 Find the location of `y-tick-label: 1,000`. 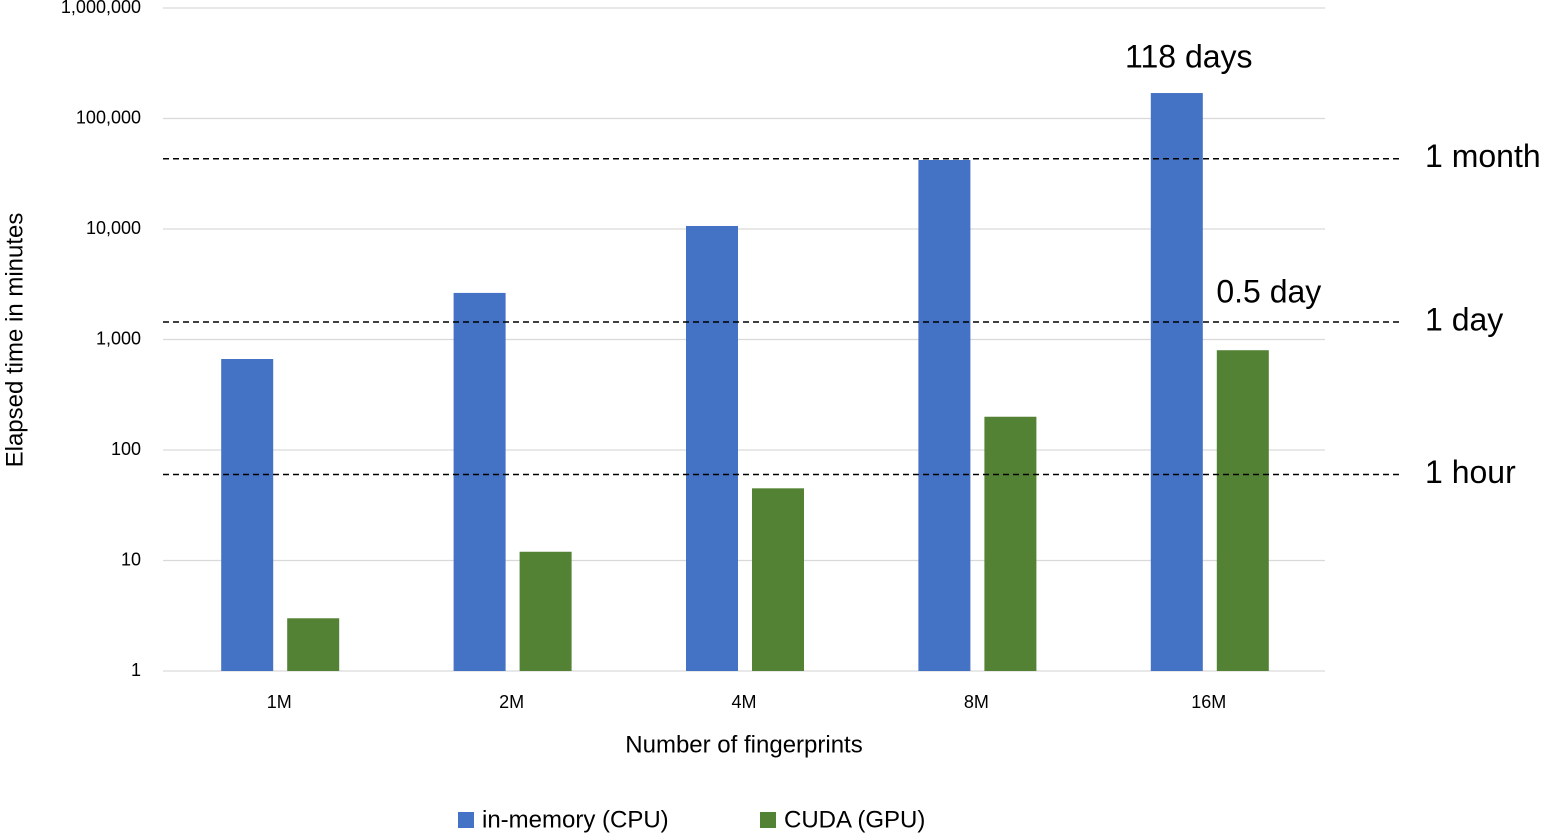

y-tick-label: 1,000 is located at coordinates (118, 338).